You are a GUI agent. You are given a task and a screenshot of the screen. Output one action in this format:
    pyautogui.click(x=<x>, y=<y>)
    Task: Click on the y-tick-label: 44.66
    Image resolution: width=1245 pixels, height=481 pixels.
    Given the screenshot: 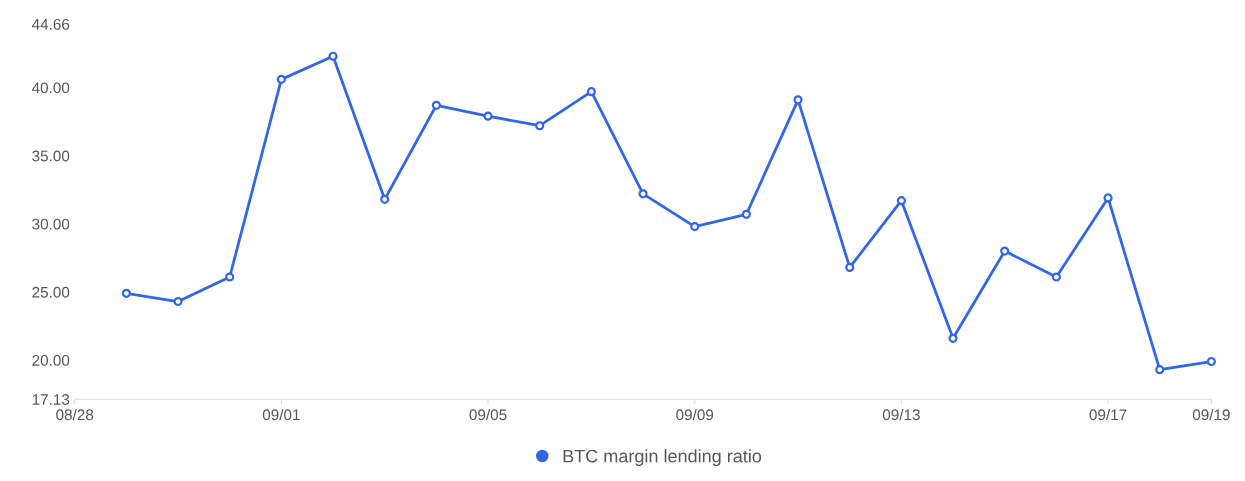 What is the action you would take?
    pyautogui.click(x=50, y=24)
    